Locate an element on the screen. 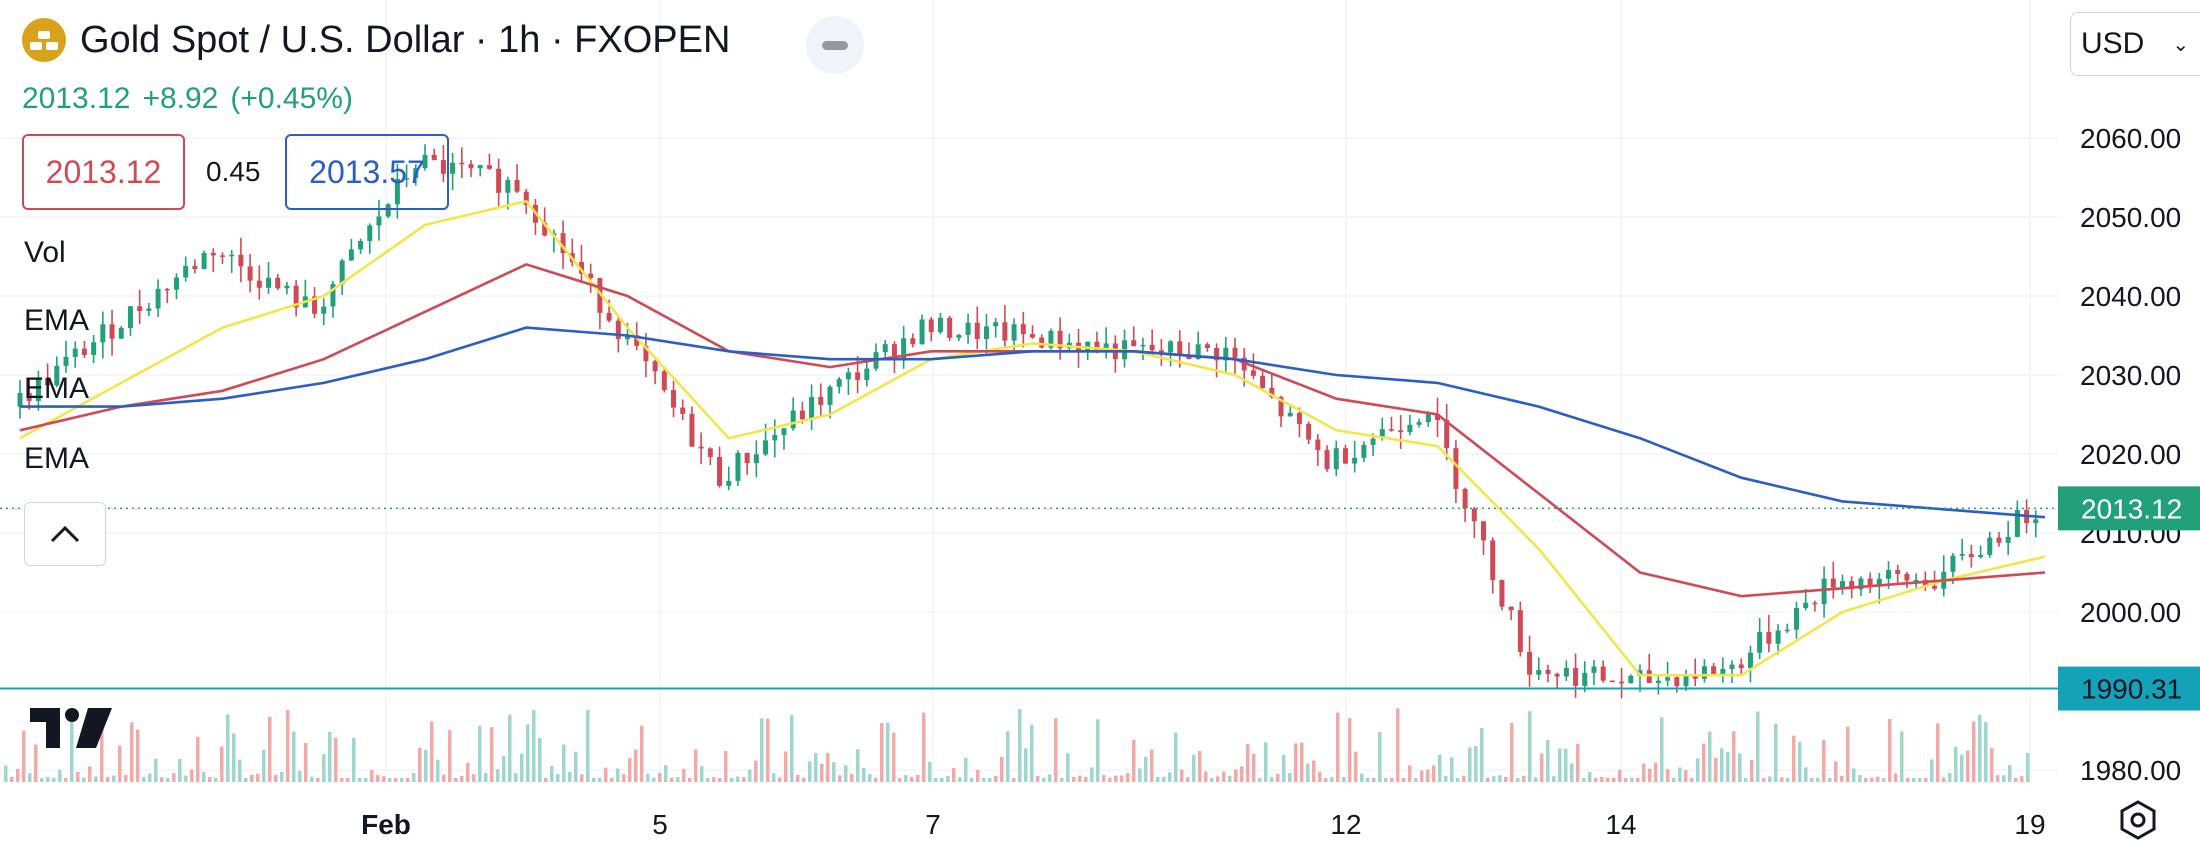  toggle-indicators-button is located at coordinates (65, 534).